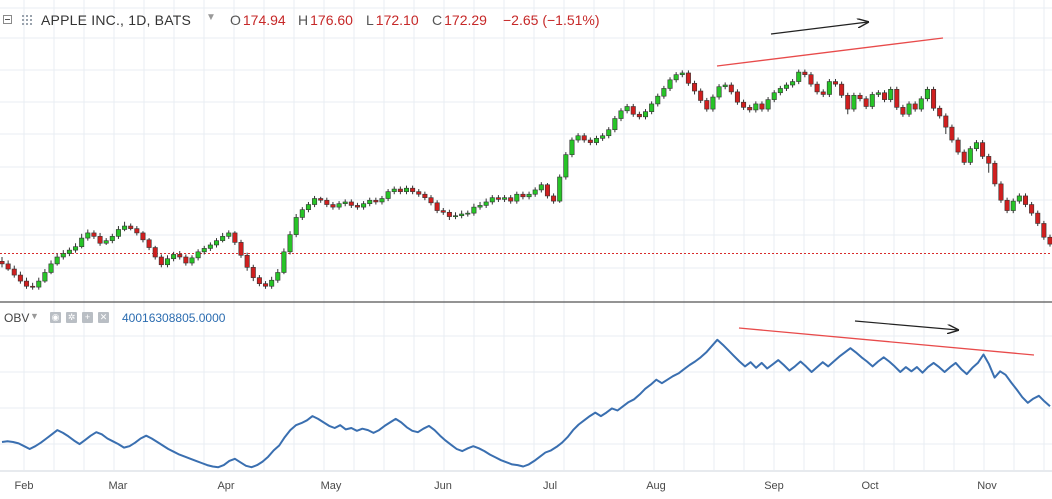  I want to click on obv-dropdown-icon: ▼, so click(34, 316).